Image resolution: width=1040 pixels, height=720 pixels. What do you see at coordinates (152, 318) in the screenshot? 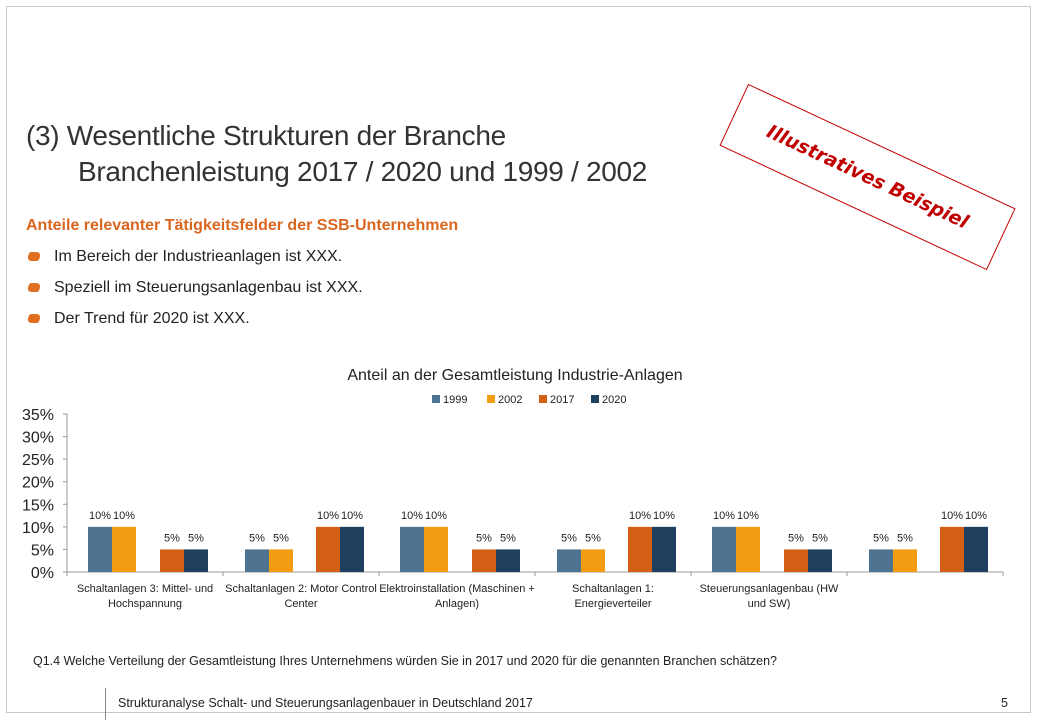
I see `bullet-text: Der Trend für 2020 ist XXX.` at bounding box center [152, 318].